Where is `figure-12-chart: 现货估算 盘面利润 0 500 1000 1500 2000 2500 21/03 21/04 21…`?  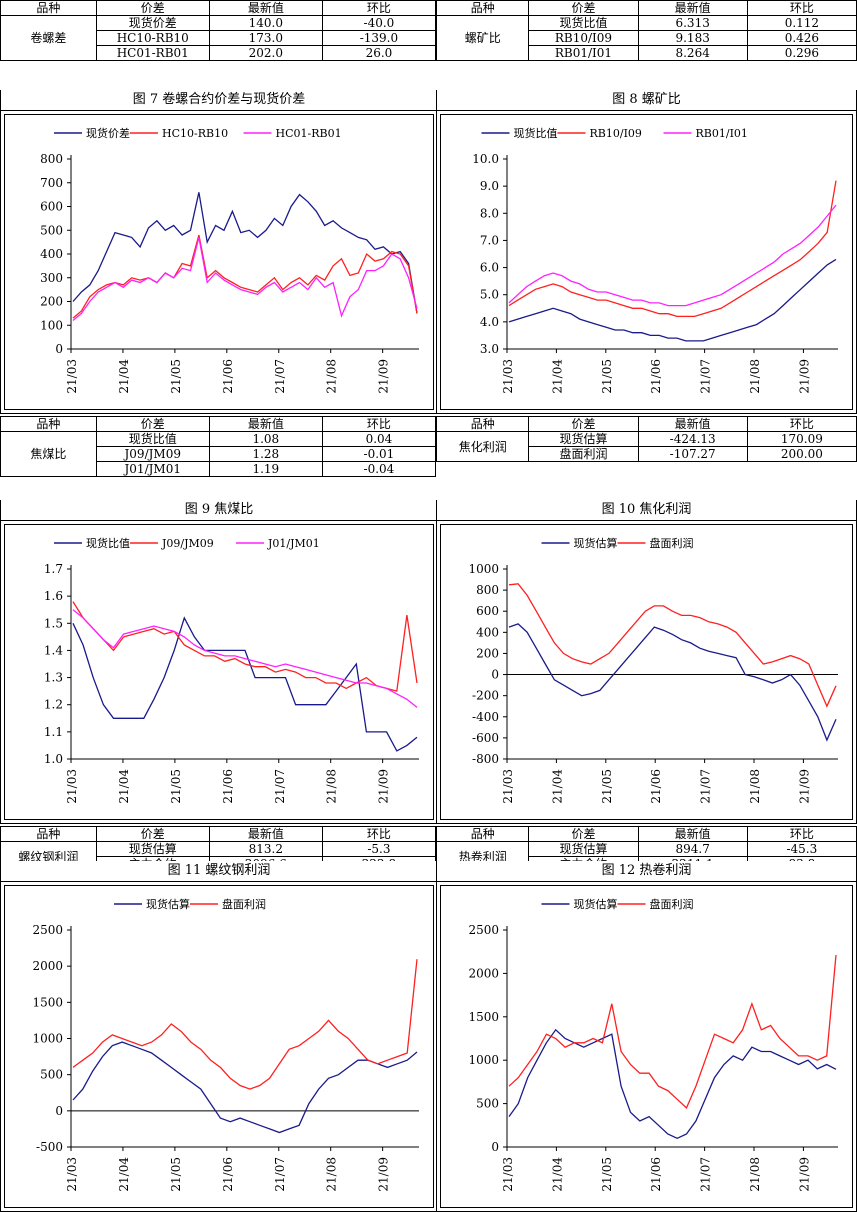
figure-12-chart: 现货估算 盘面利润 0 500 1000 1500 2000 2500 21/03 21/04 21… is located at coordinates (653, 1044).